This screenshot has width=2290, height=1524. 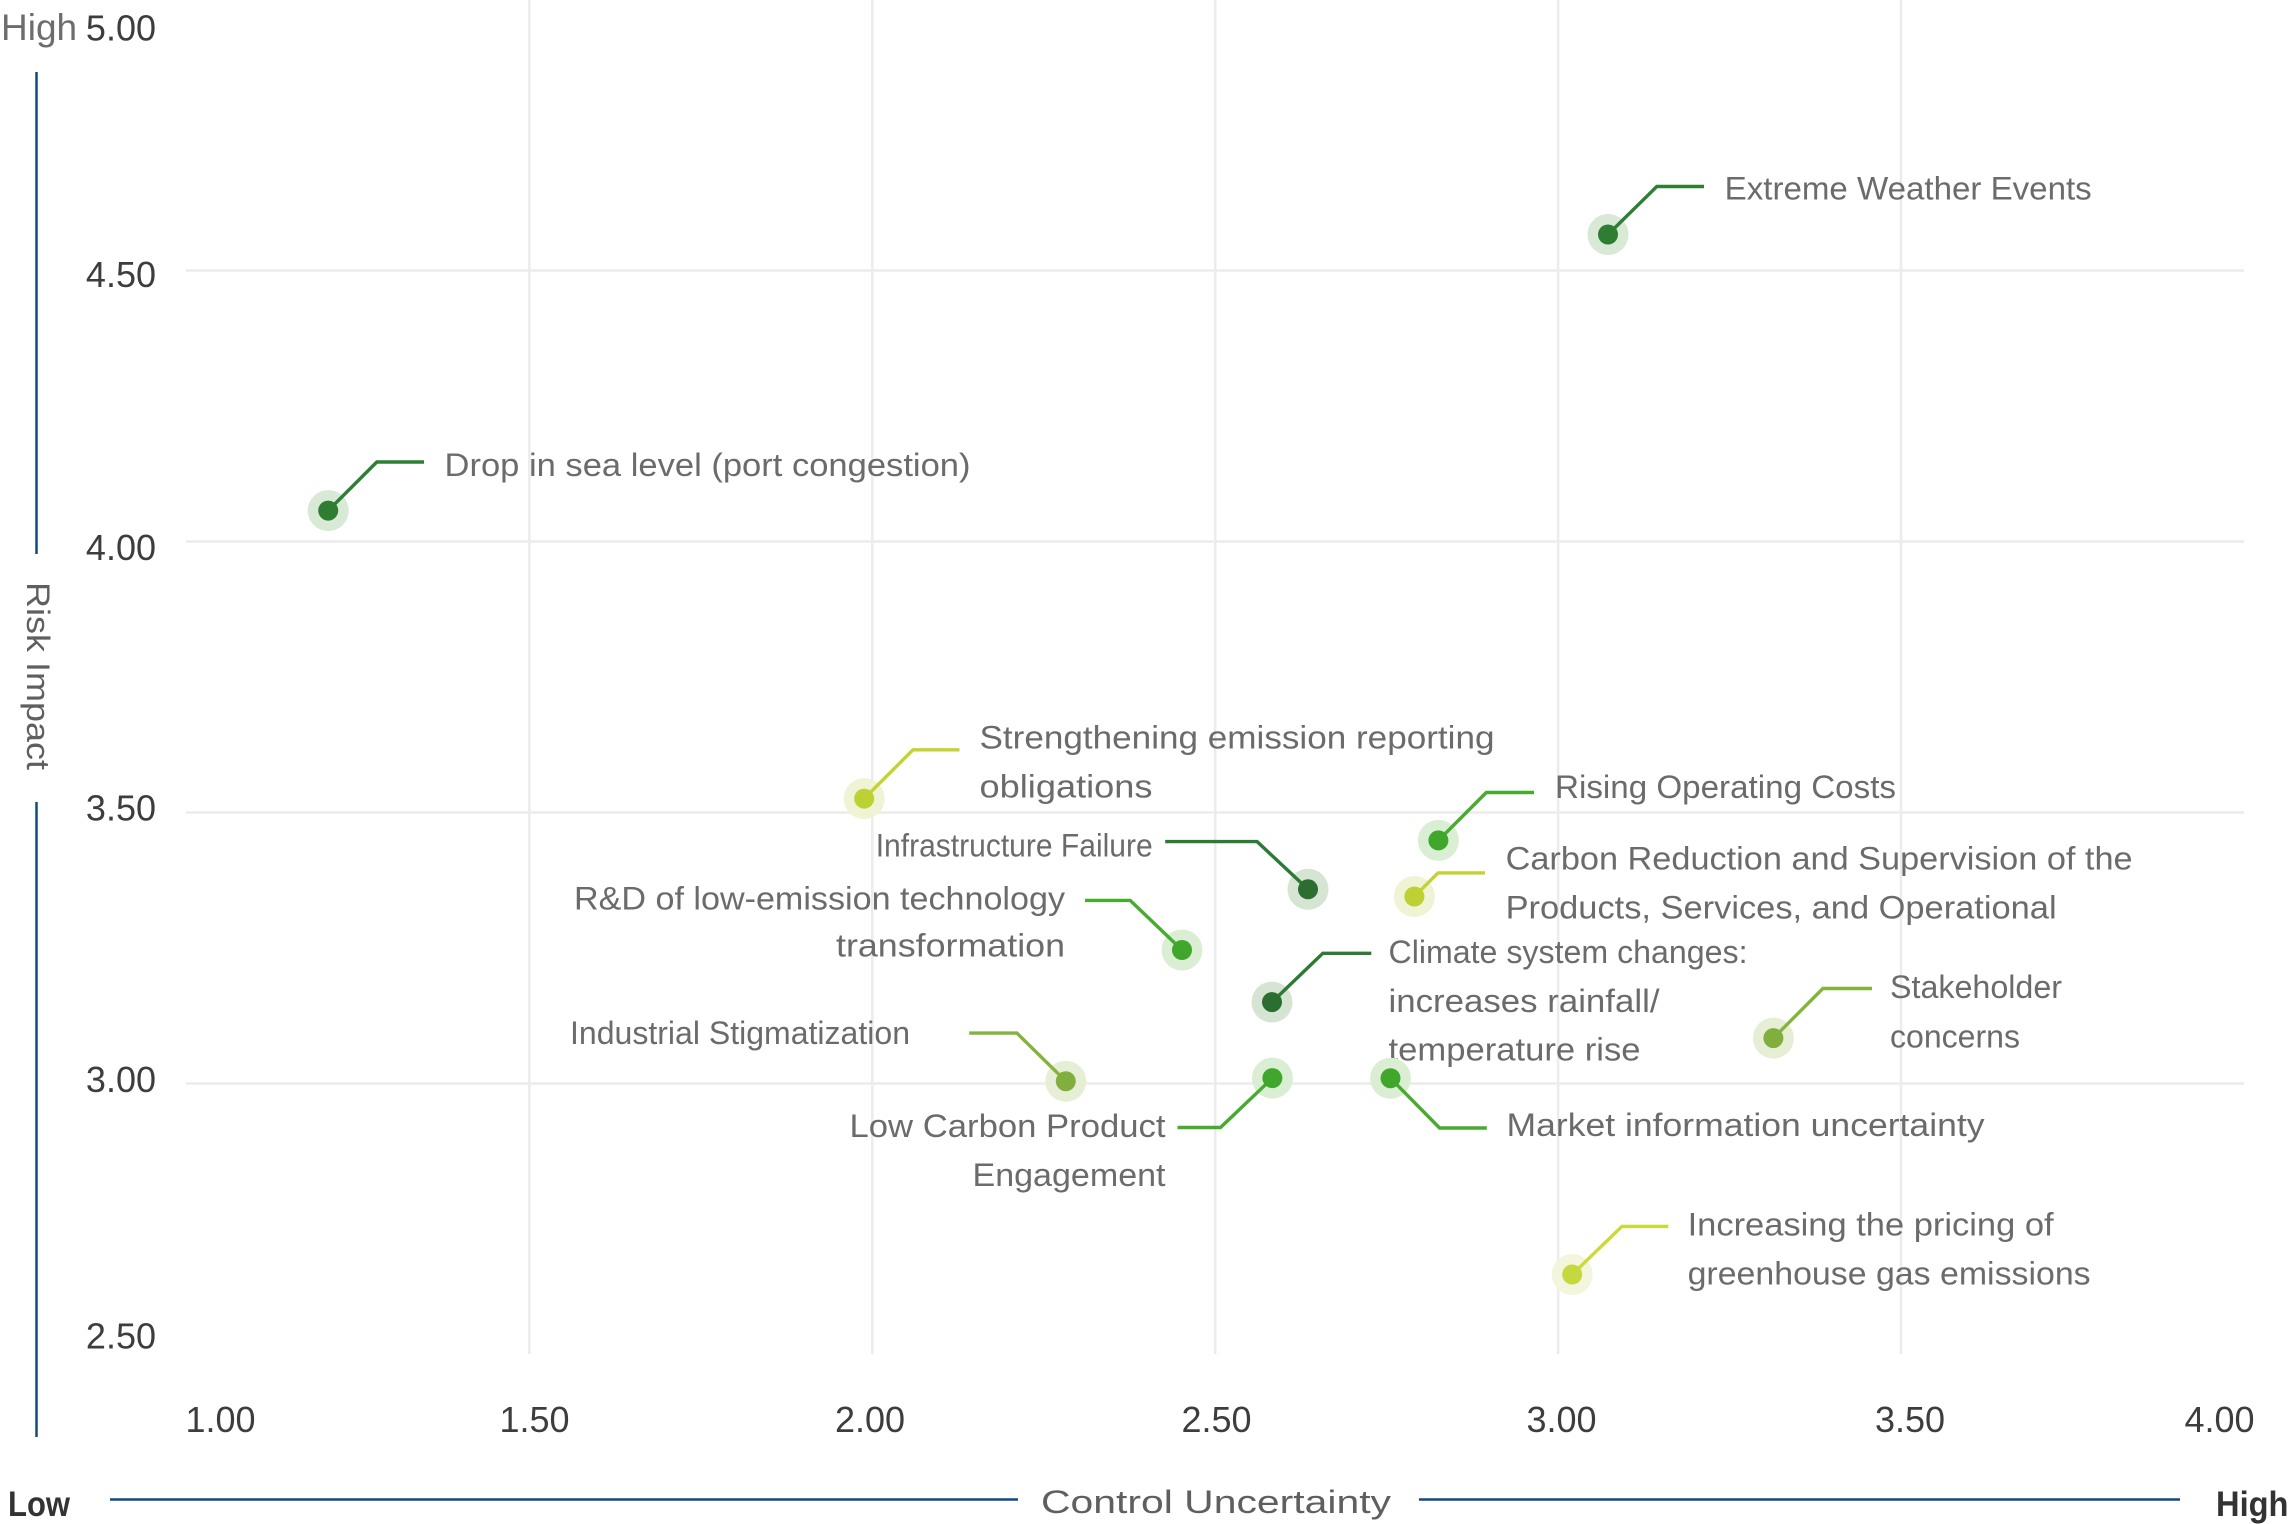 I want to click on svg-text: 2.00, so click(x=870, y=1419).